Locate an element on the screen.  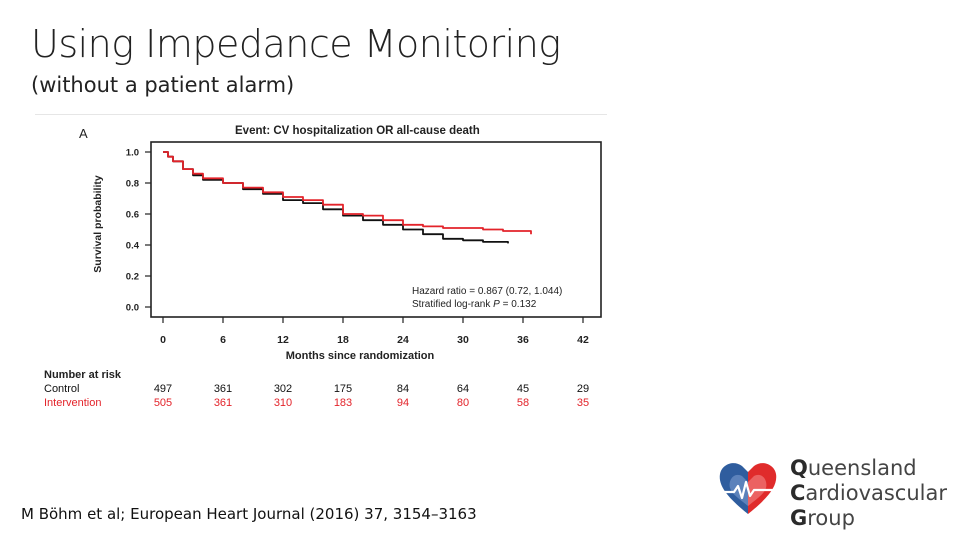
risk-cell: 94 is located at coordinates (403, 403).